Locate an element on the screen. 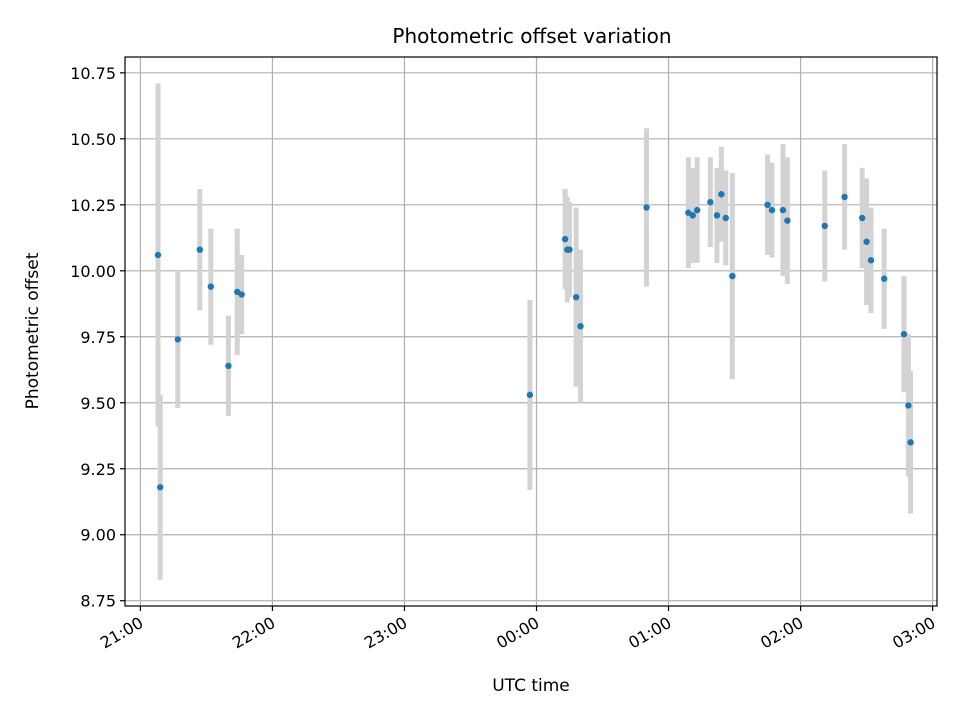  y-tick-label: 9.75 is located at coordinates (98, 337).